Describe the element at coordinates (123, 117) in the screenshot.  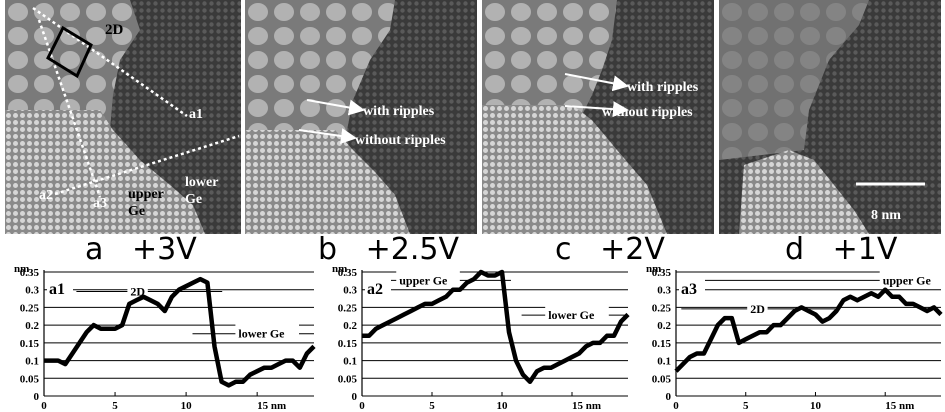
I see `stm-panel-a: 2D a1 a2 a3 upper Ge lower Ge` at that location.